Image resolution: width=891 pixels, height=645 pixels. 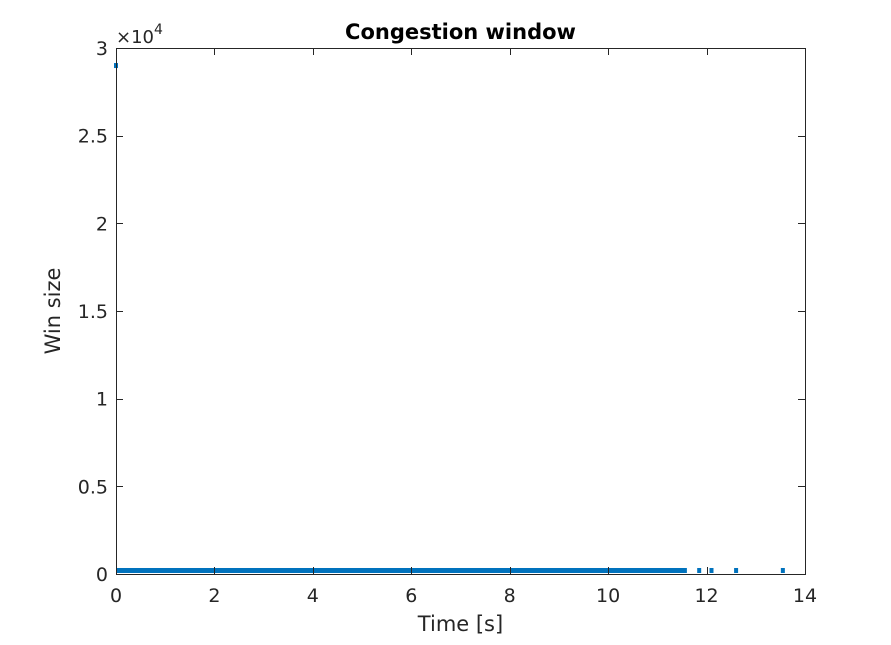 I want to click on chart-title: Congestion window, so click(x=460, y=32).